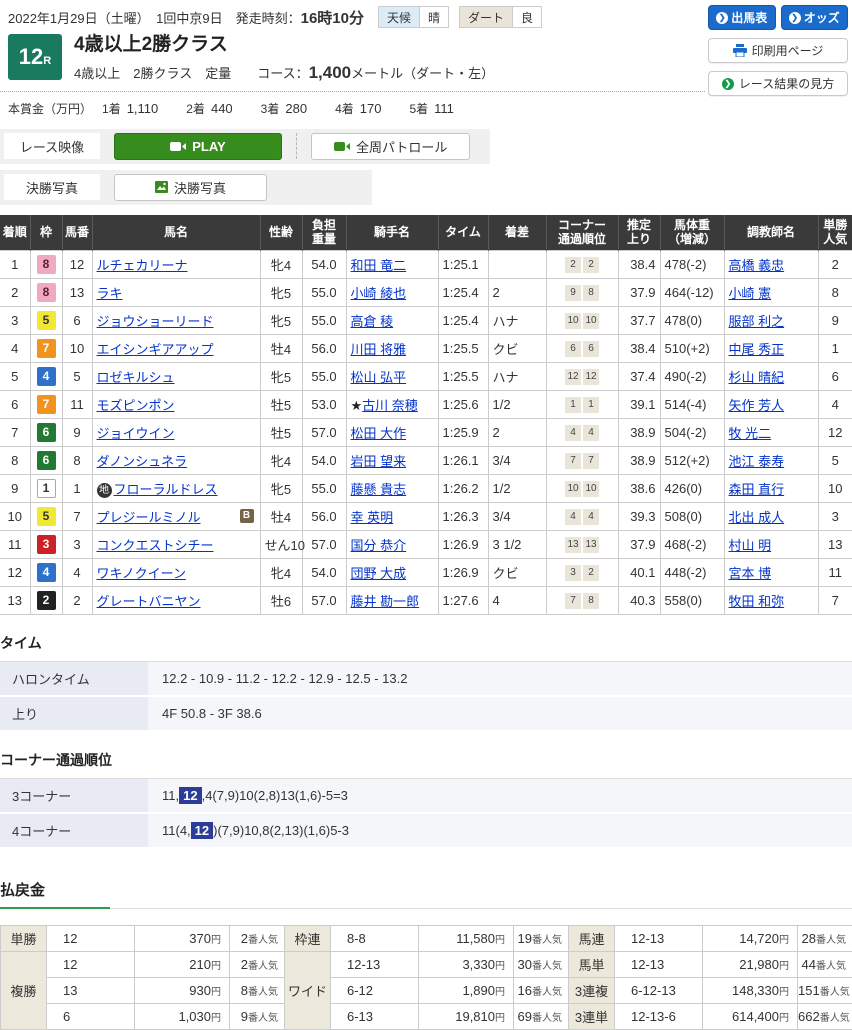 This screenshot has width=852, height=1030. Describe the element at coordinates (379, 265) in the screenshot. I see `jockey-name-link: 和田 竜二` at that location.